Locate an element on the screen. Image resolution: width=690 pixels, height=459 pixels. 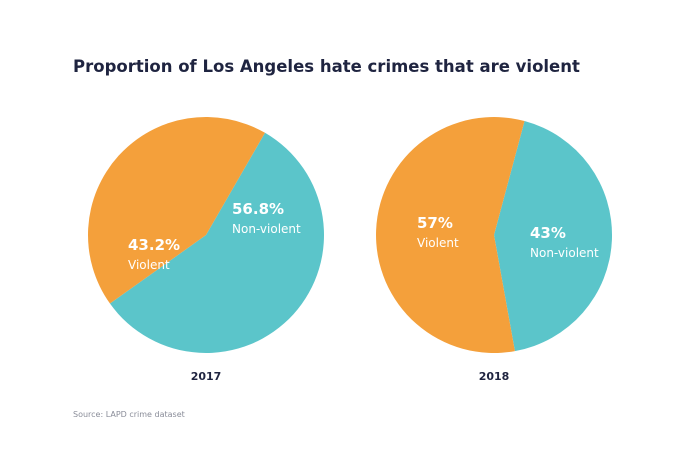
slice-value-label: 43.2% is located at coordinates (154, 245).